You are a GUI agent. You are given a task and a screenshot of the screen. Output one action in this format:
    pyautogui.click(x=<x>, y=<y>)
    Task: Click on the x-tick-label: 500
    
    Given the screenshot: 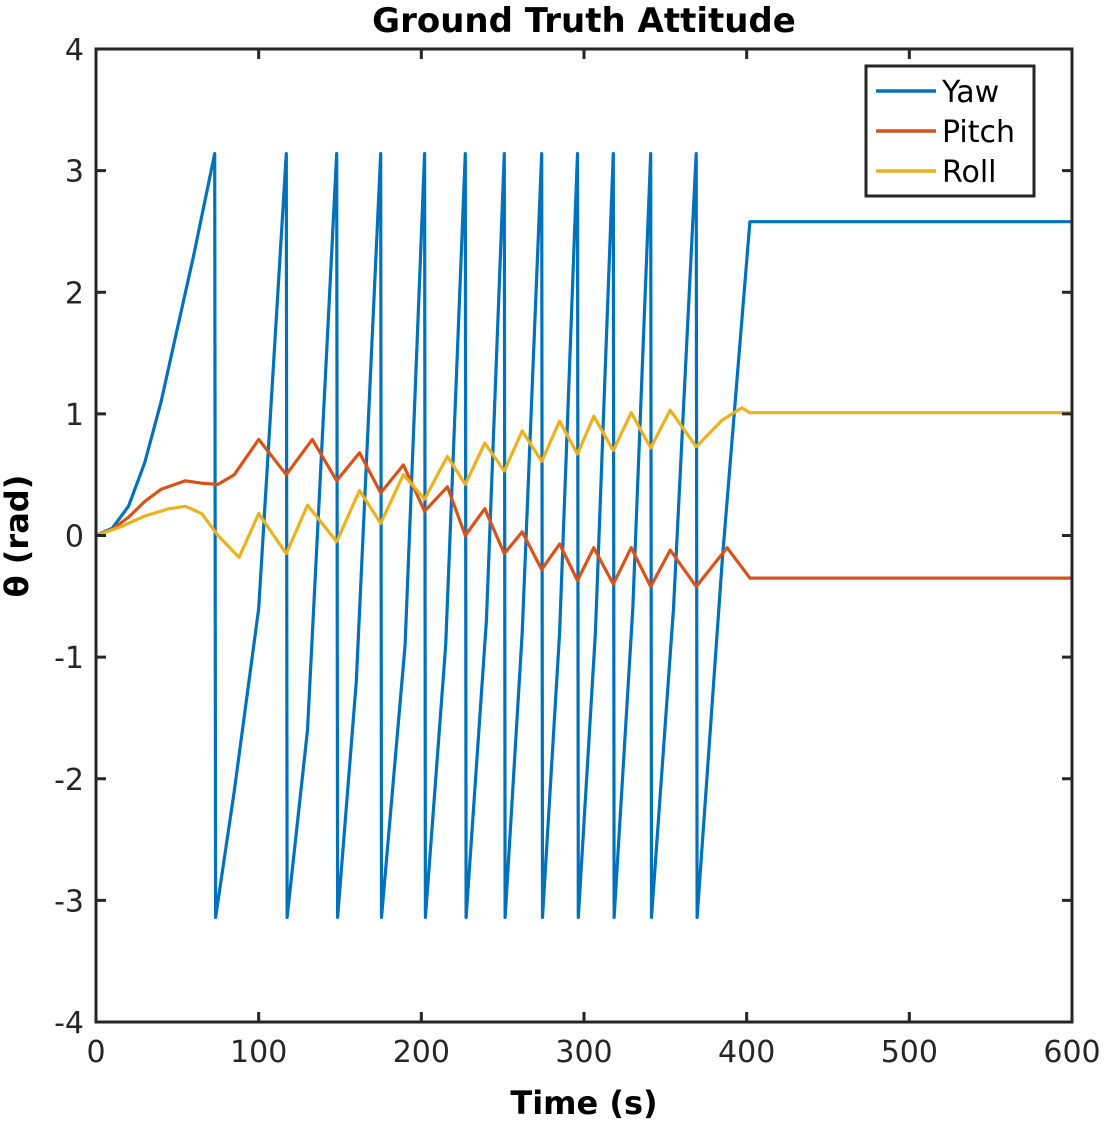 What is the action you would take?
    pyautogui.click(x=909, y=1052)
    